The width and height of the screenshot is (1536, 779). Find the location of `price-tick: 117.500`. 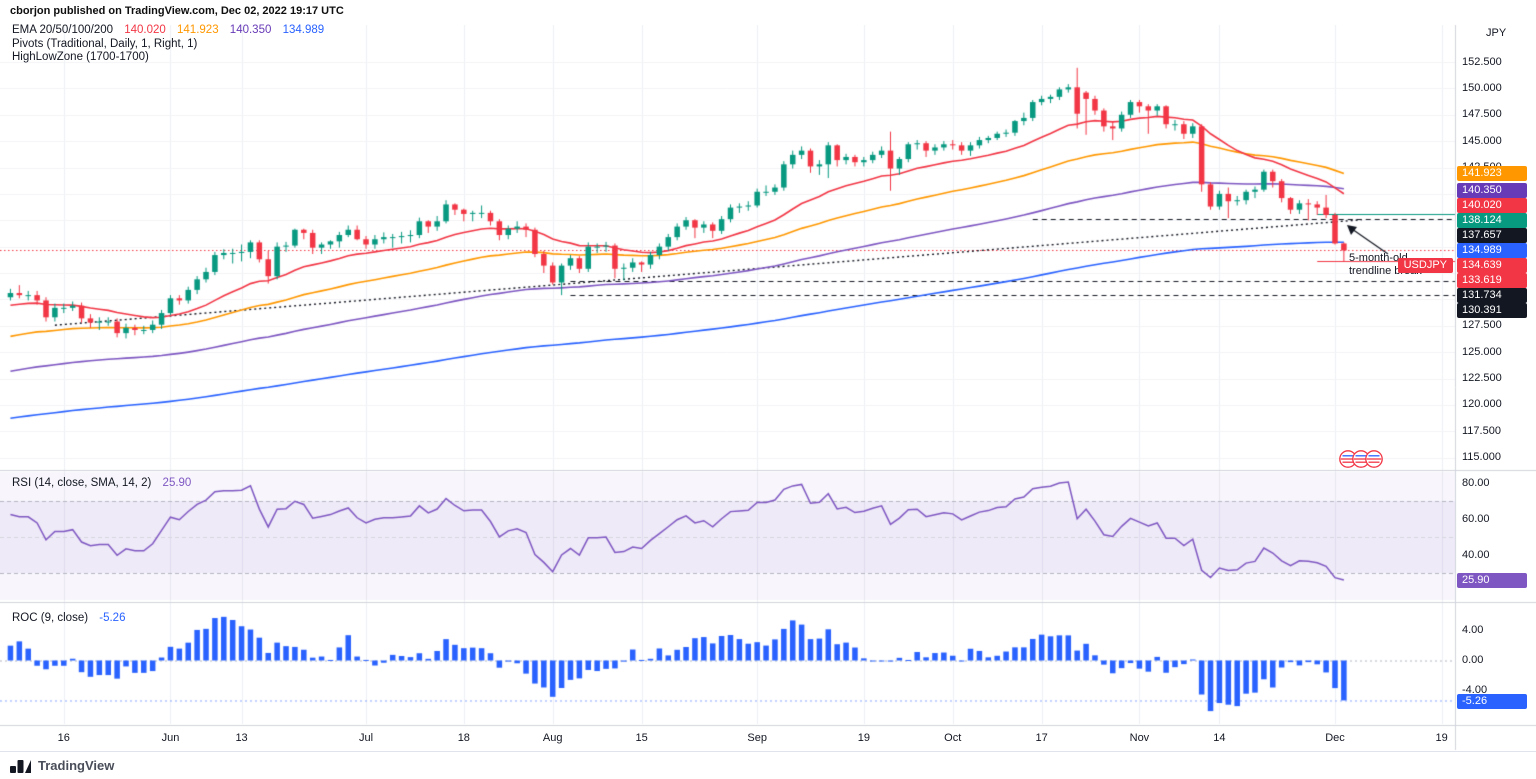

price-tick: 117.500 is located at coordinates (1481, 430).